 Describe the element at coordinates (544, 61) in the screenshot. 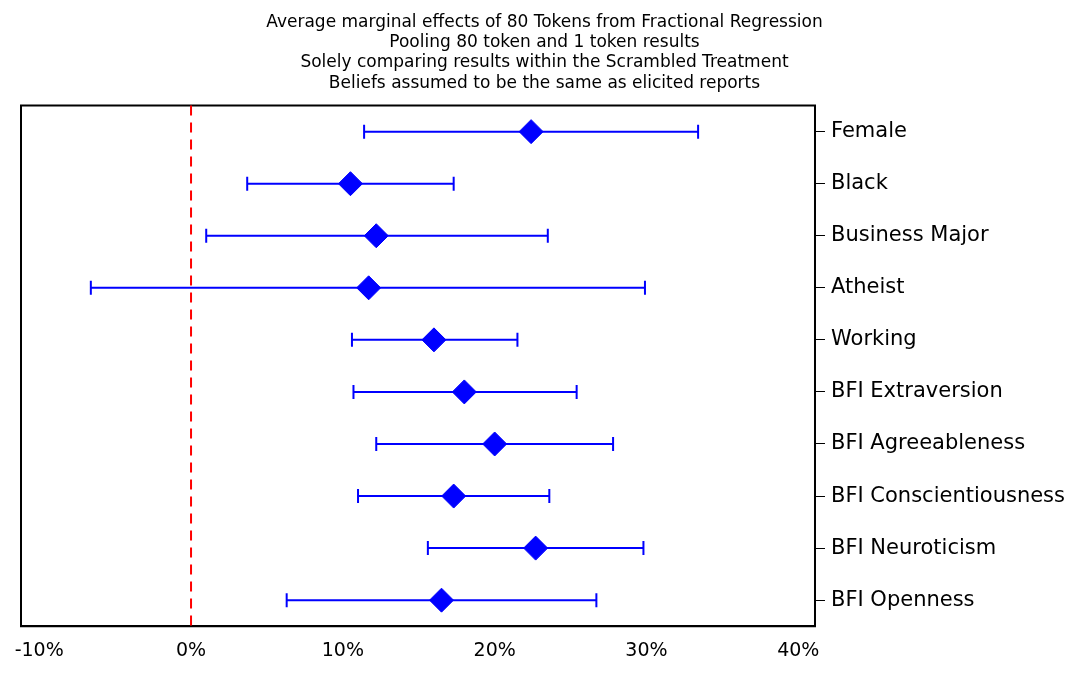

I see `chart-subtitle: Pooling 80 token and 1 token results Solely comparing results within the Scrambled Treatment Beliefs assumed to be the same as elicited reports` at that location.